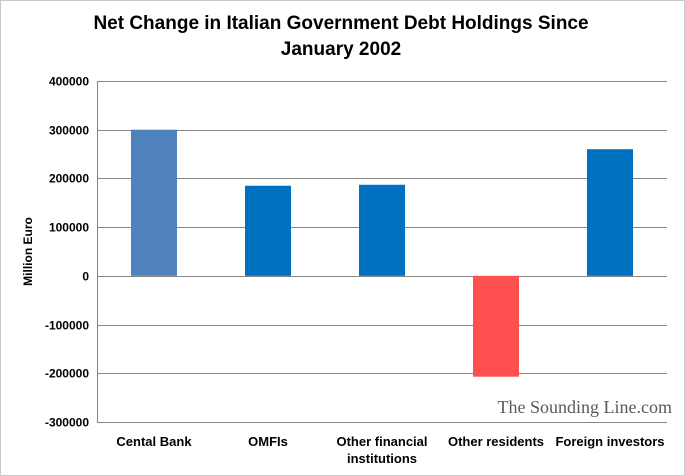 The image size is (685, 476). I want to click on x-tick-label: OMFIs, so click(268, 441).